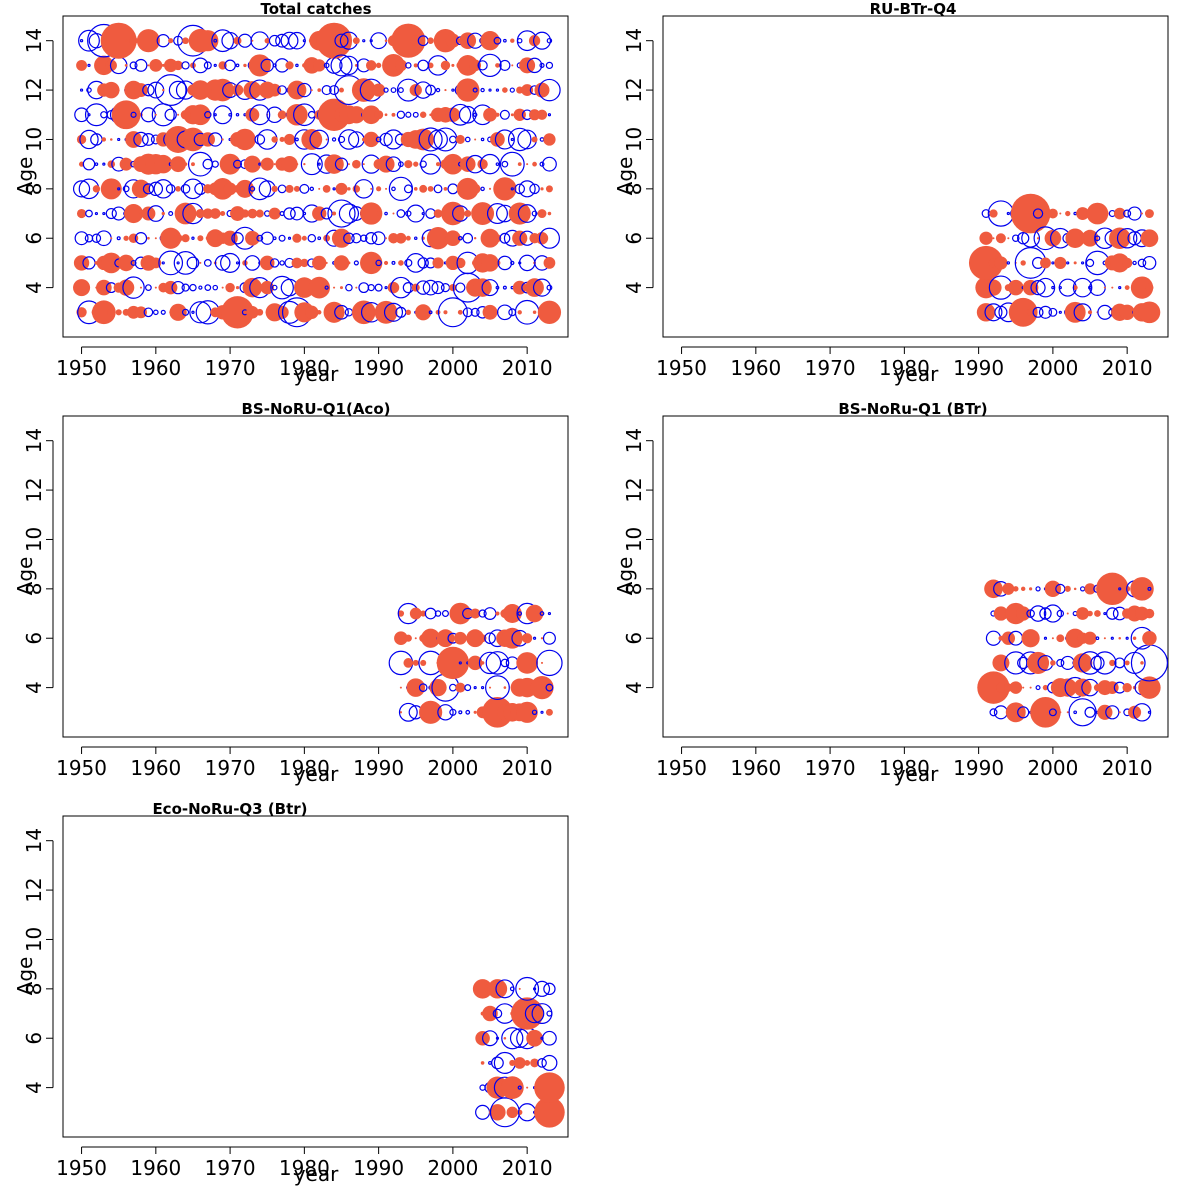  What do you see at coordinates (755, 368) in the screenshot?
I see `x-tick-label: 1960` at bounding box center [755, 368].